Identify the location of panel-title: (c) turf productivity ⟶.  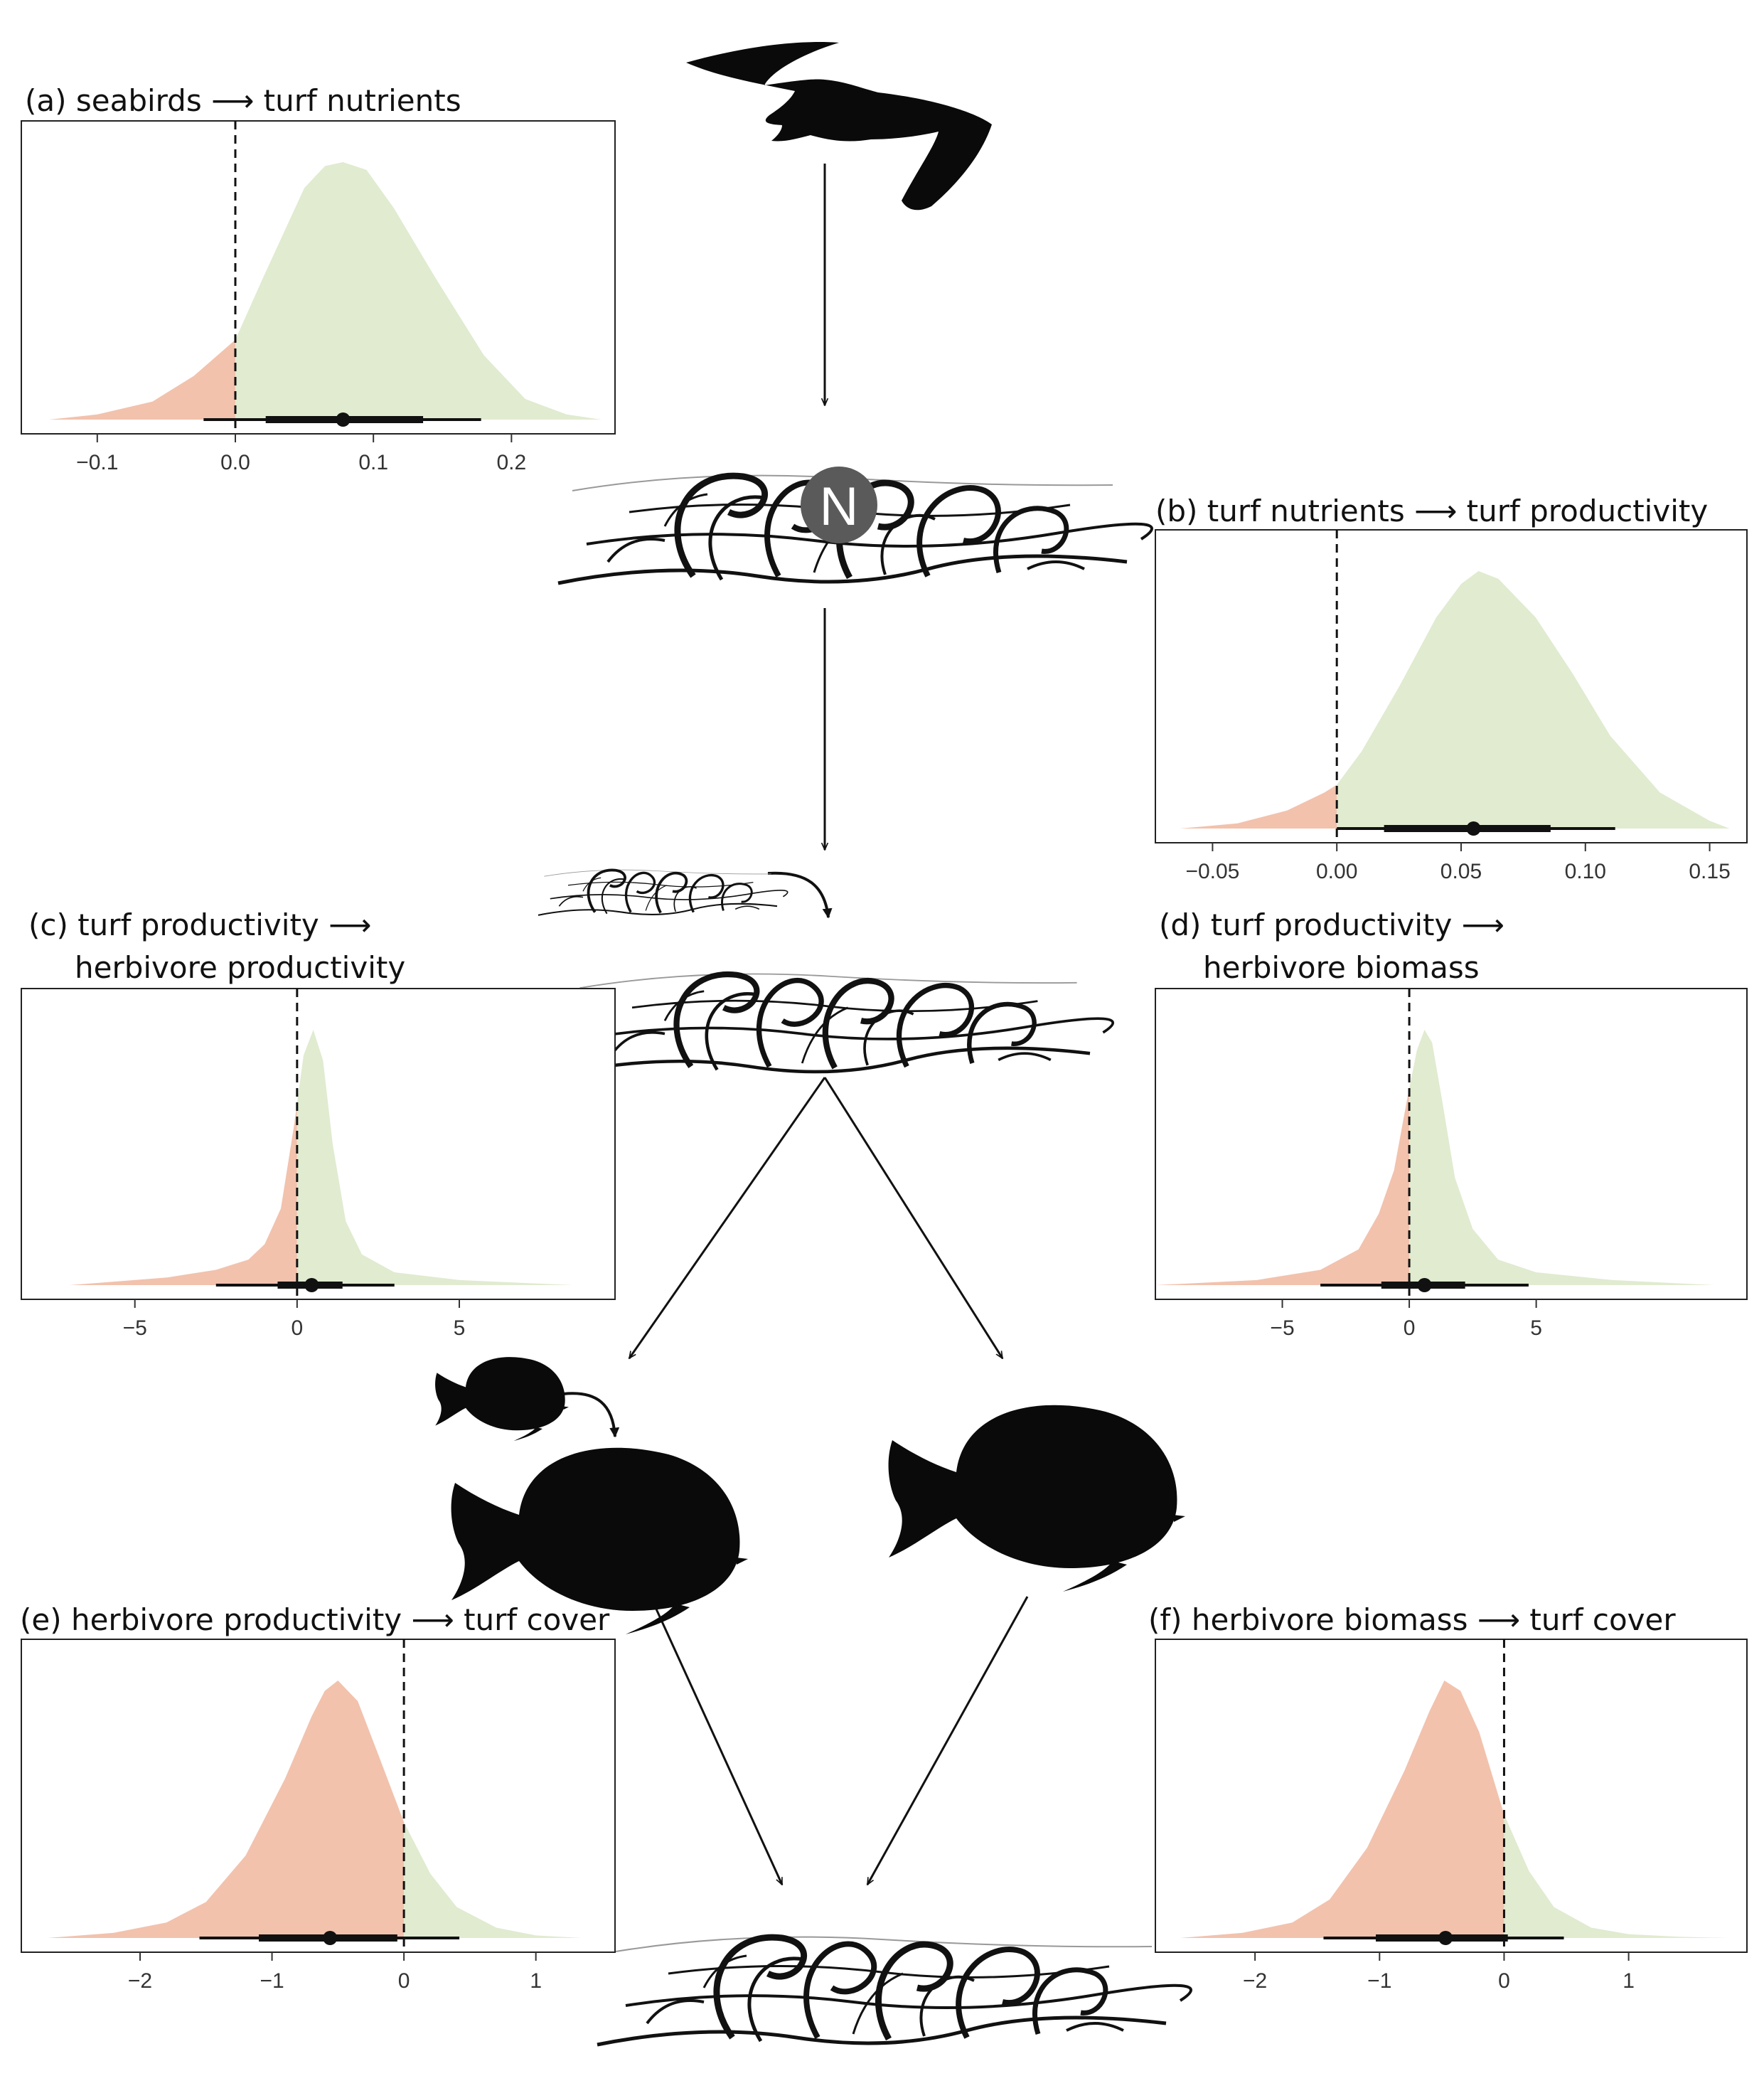
(199, 925).